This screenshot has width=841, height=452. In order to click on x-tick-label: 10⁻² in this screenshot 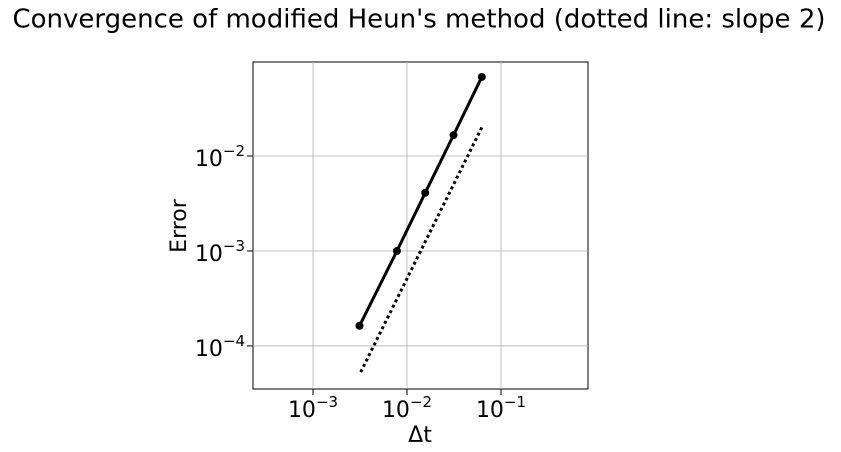, I will do `click(407, 408)`.